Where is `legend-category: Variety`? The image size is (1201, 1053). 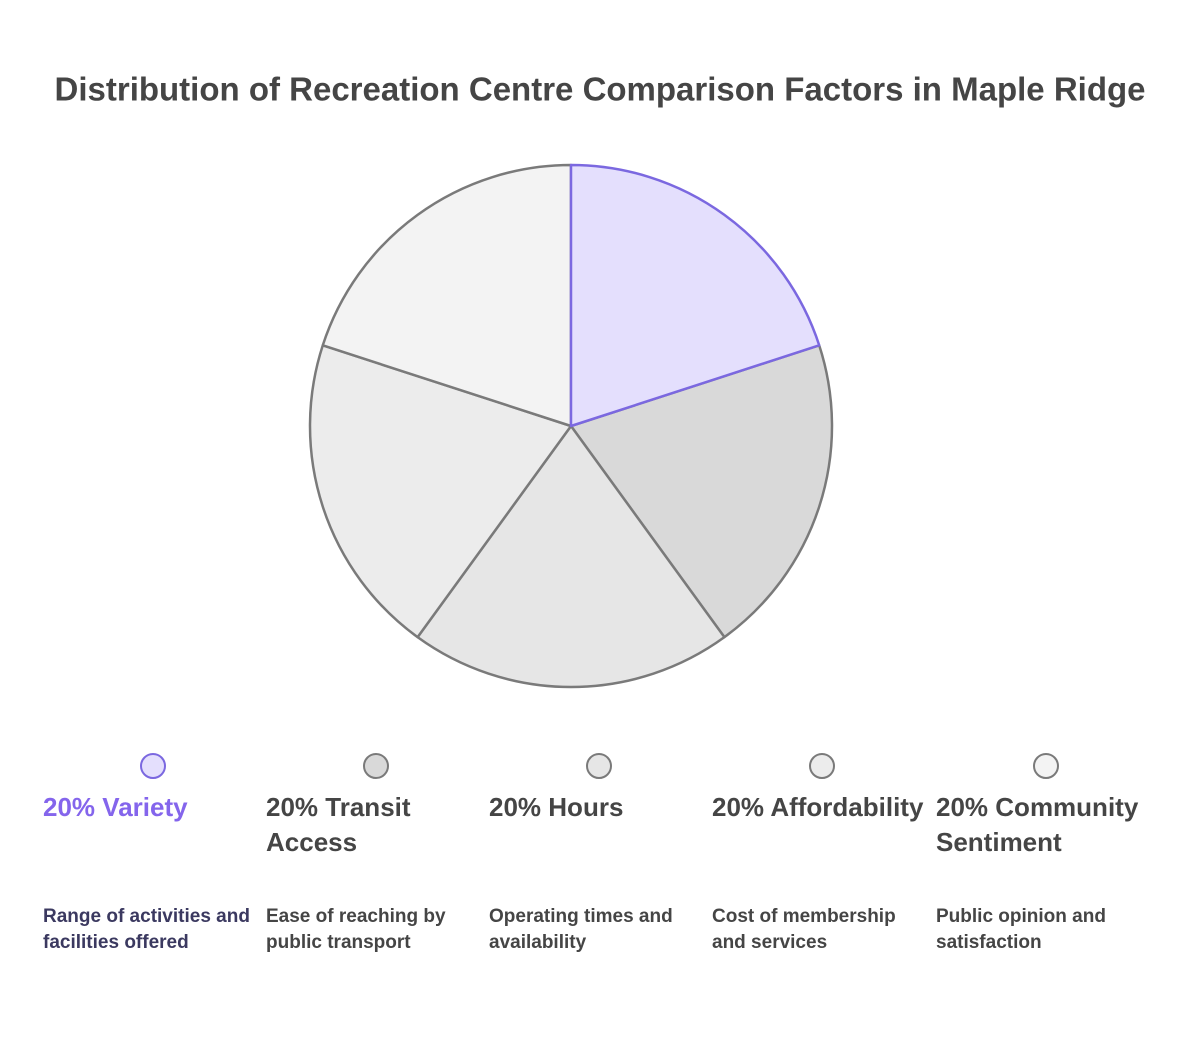
legend-category: Variety is located at coordinates (145, 807).